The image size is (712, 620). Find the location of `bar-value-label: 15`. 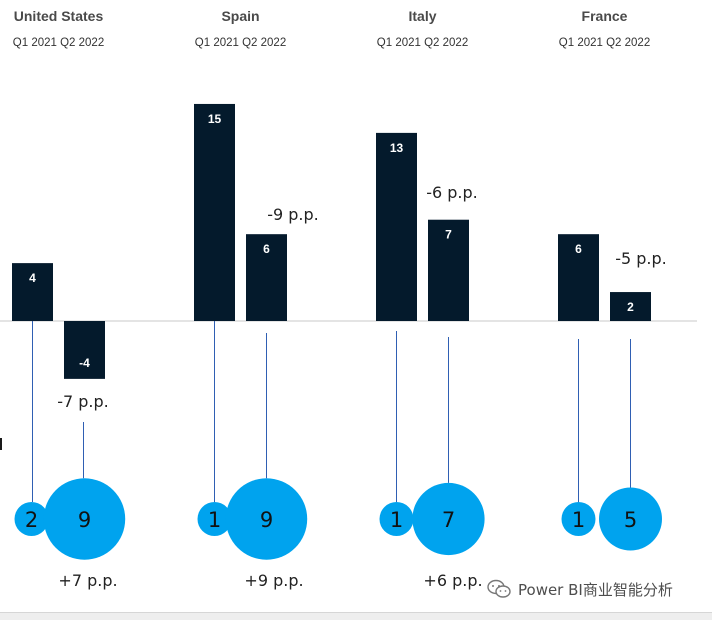

bar-value-label: 15 is located at coordinates (215, 119).